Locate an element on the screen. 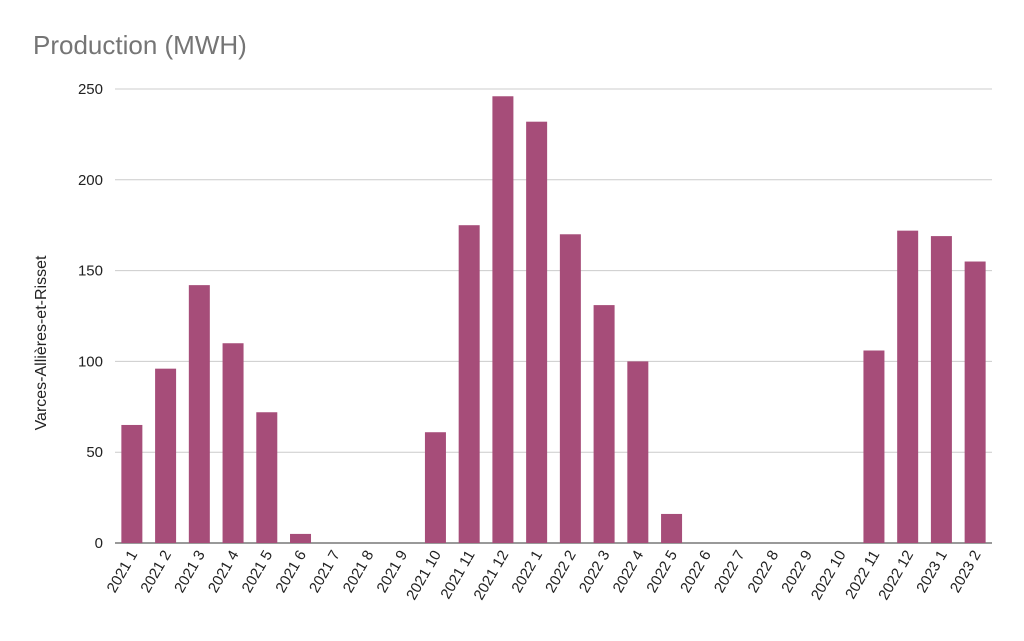 The image size is (1024, 641). x-tick-label: 2021 7 is located at coordinates (325, 572).